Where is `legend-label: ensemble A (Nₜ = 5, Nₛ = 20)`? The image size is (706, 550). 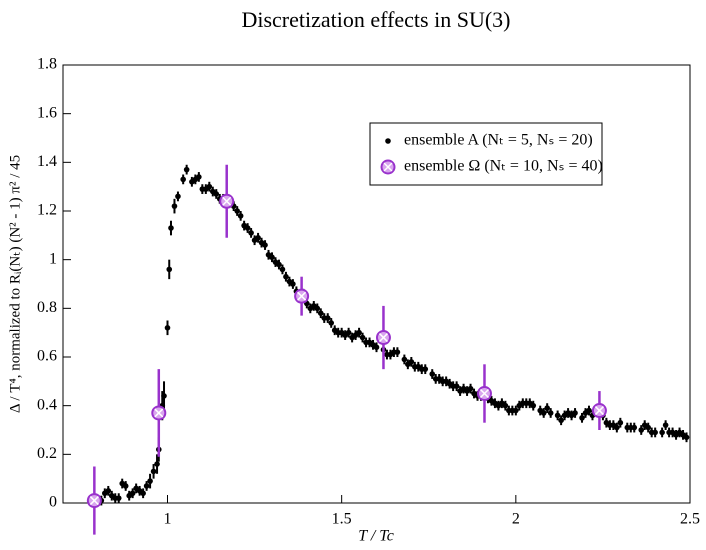
legend-label: ensemble A (Nₜ = 5, Nₛ = 20) is located at coordinates (498, 140).